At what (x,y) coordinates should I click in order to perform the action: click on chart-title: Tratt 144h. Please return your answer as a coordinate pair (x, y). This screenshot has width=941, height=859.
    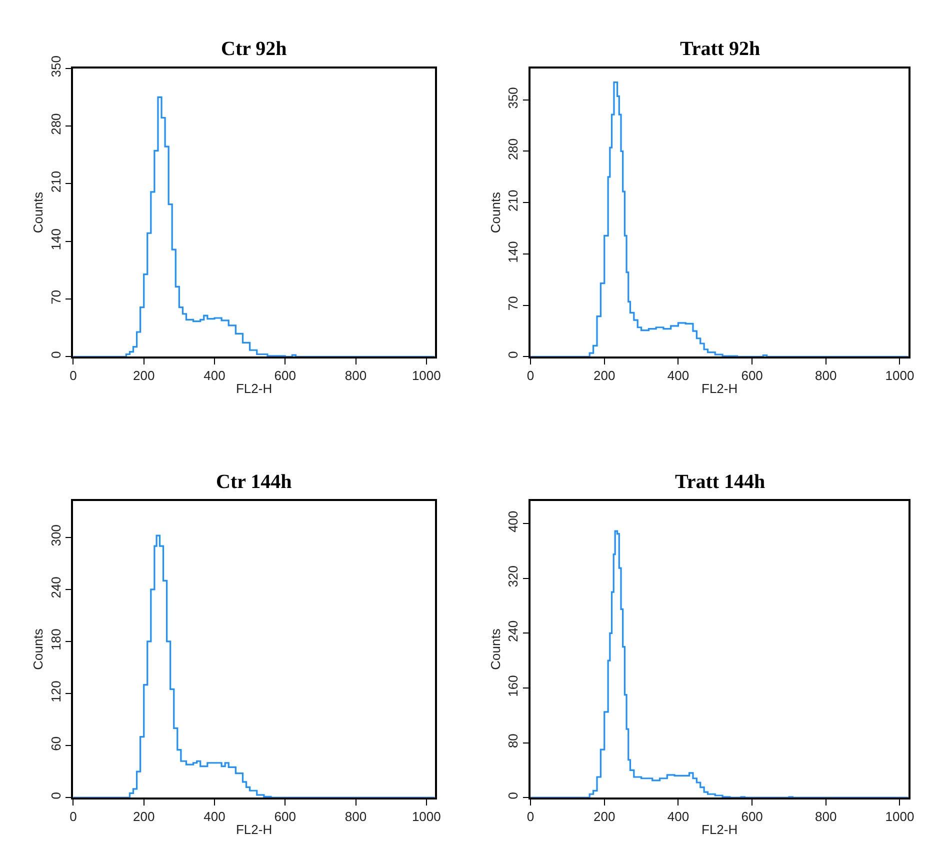
    Looking at the image, I should click on (720, 482).